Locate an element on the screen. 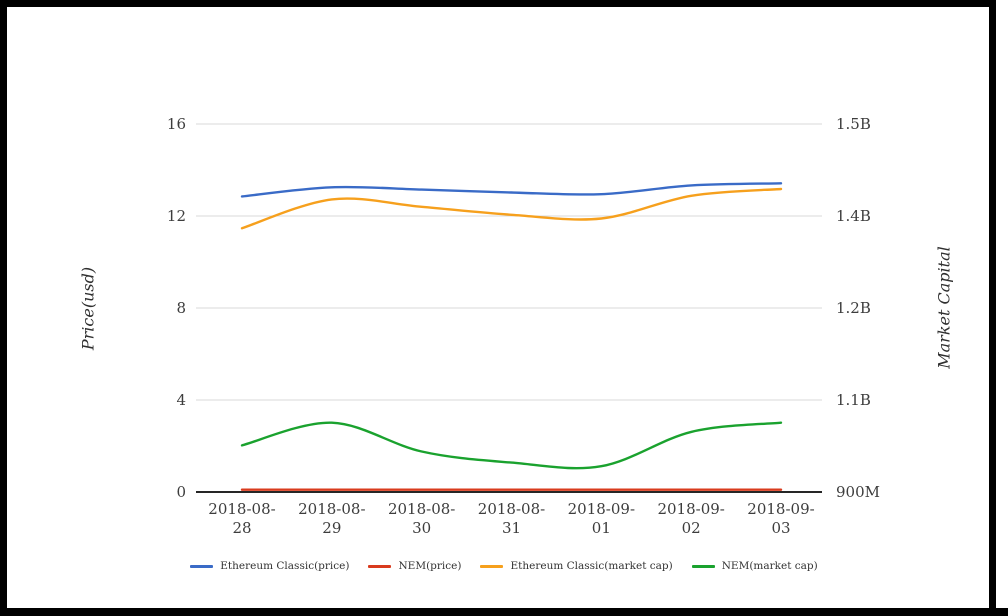 Image resolution: width=1008 pixels, height=616 pixels. right-axis-tick-label: 1.2B is located at coordinates (853, 308).